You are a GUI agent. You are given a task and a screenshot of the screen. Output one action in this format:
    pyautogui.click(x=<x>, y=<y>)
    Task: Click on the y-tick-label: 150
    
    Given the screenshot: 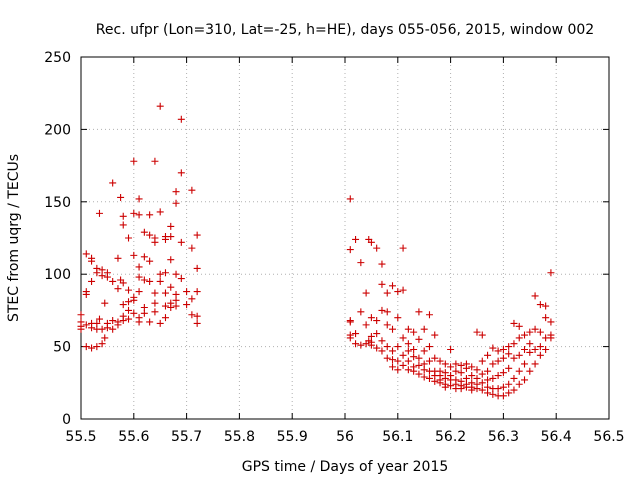 What is the action you would take?
    pyautogui.click(x=57, y=203)
    